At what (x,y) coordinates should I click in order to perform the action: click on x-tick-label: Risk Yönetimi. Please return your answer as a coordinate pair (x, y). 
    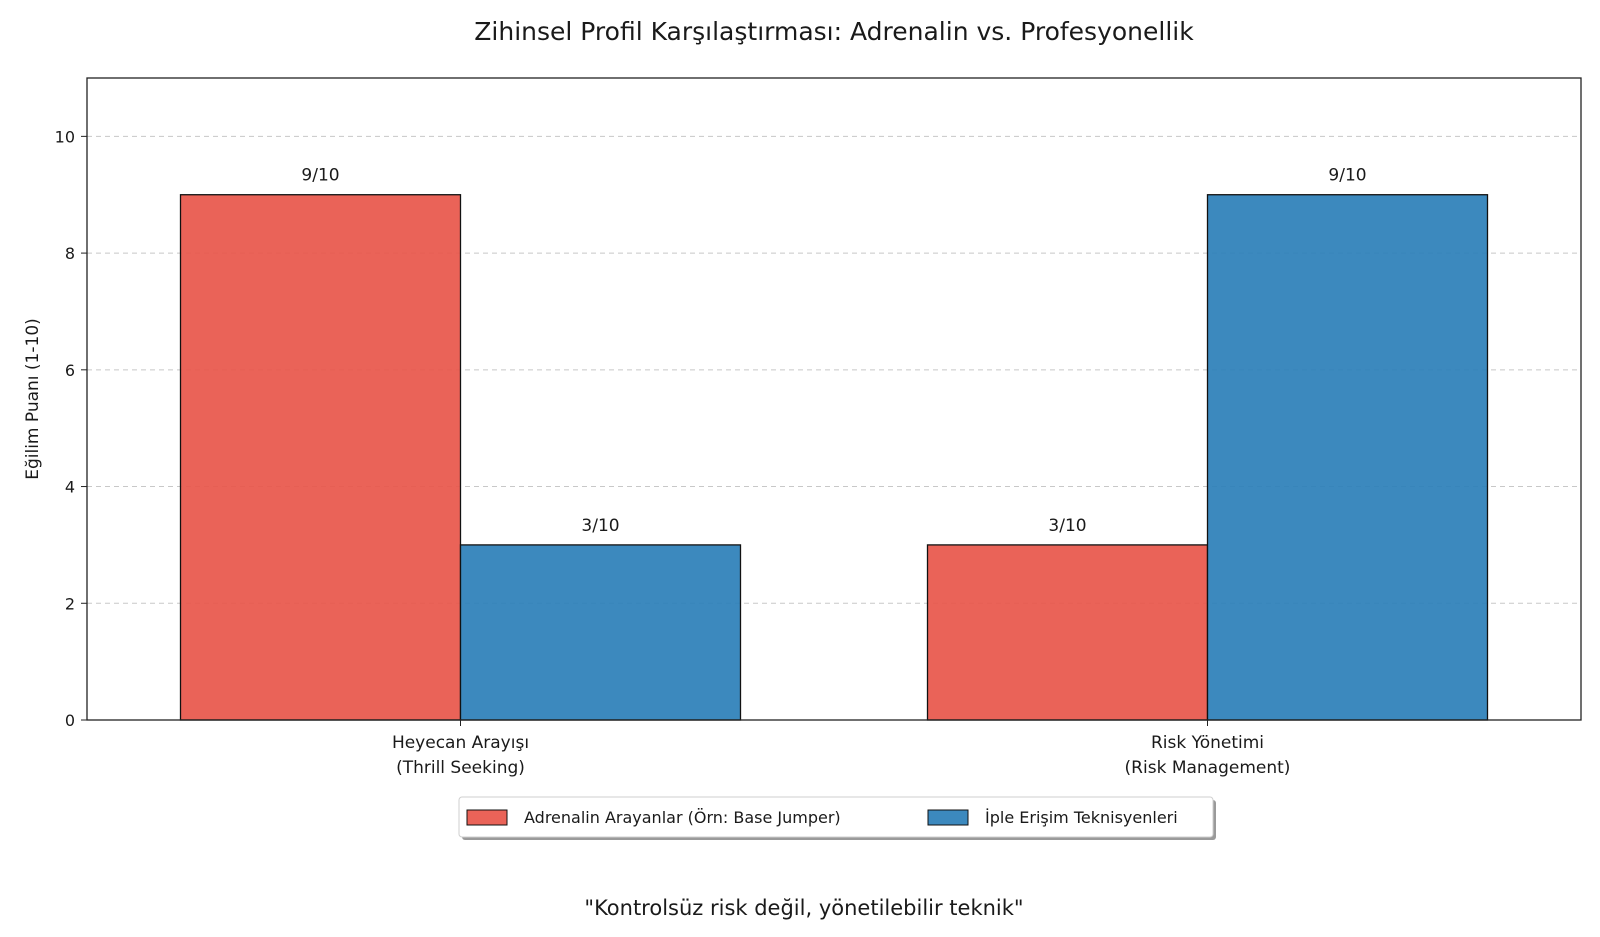
    Looking at the image, I should click on (1207, 743).